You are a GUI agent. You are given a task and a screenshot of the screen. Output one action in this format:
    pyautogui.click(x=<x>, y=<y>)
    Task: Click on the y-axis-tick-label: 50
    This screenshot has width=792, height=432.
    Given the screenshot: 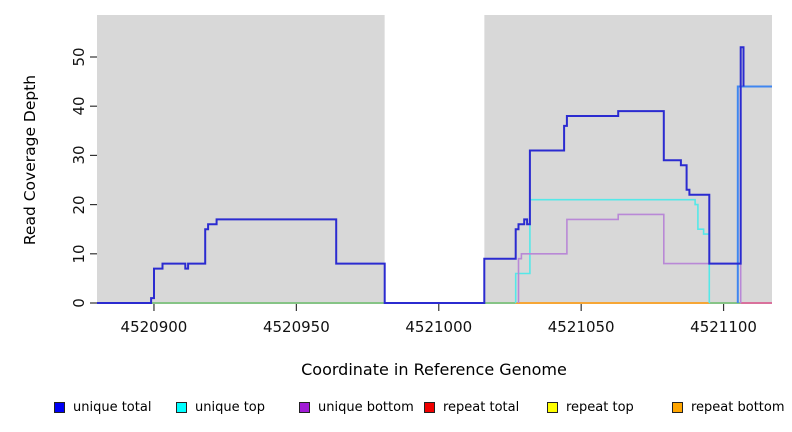 What is the action you would take?
    pyautogui.click(x=79, y=57)
    